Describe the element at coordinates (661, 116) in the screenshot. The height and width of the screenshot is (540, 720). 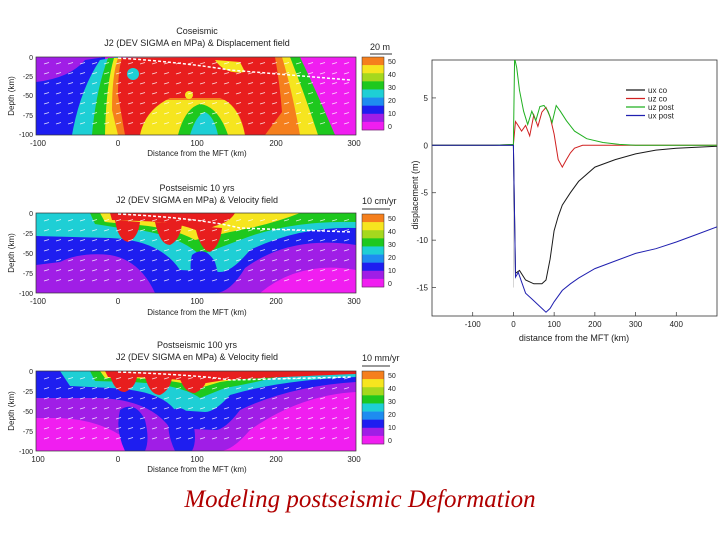
I see `legend-label: ux post` at that location.